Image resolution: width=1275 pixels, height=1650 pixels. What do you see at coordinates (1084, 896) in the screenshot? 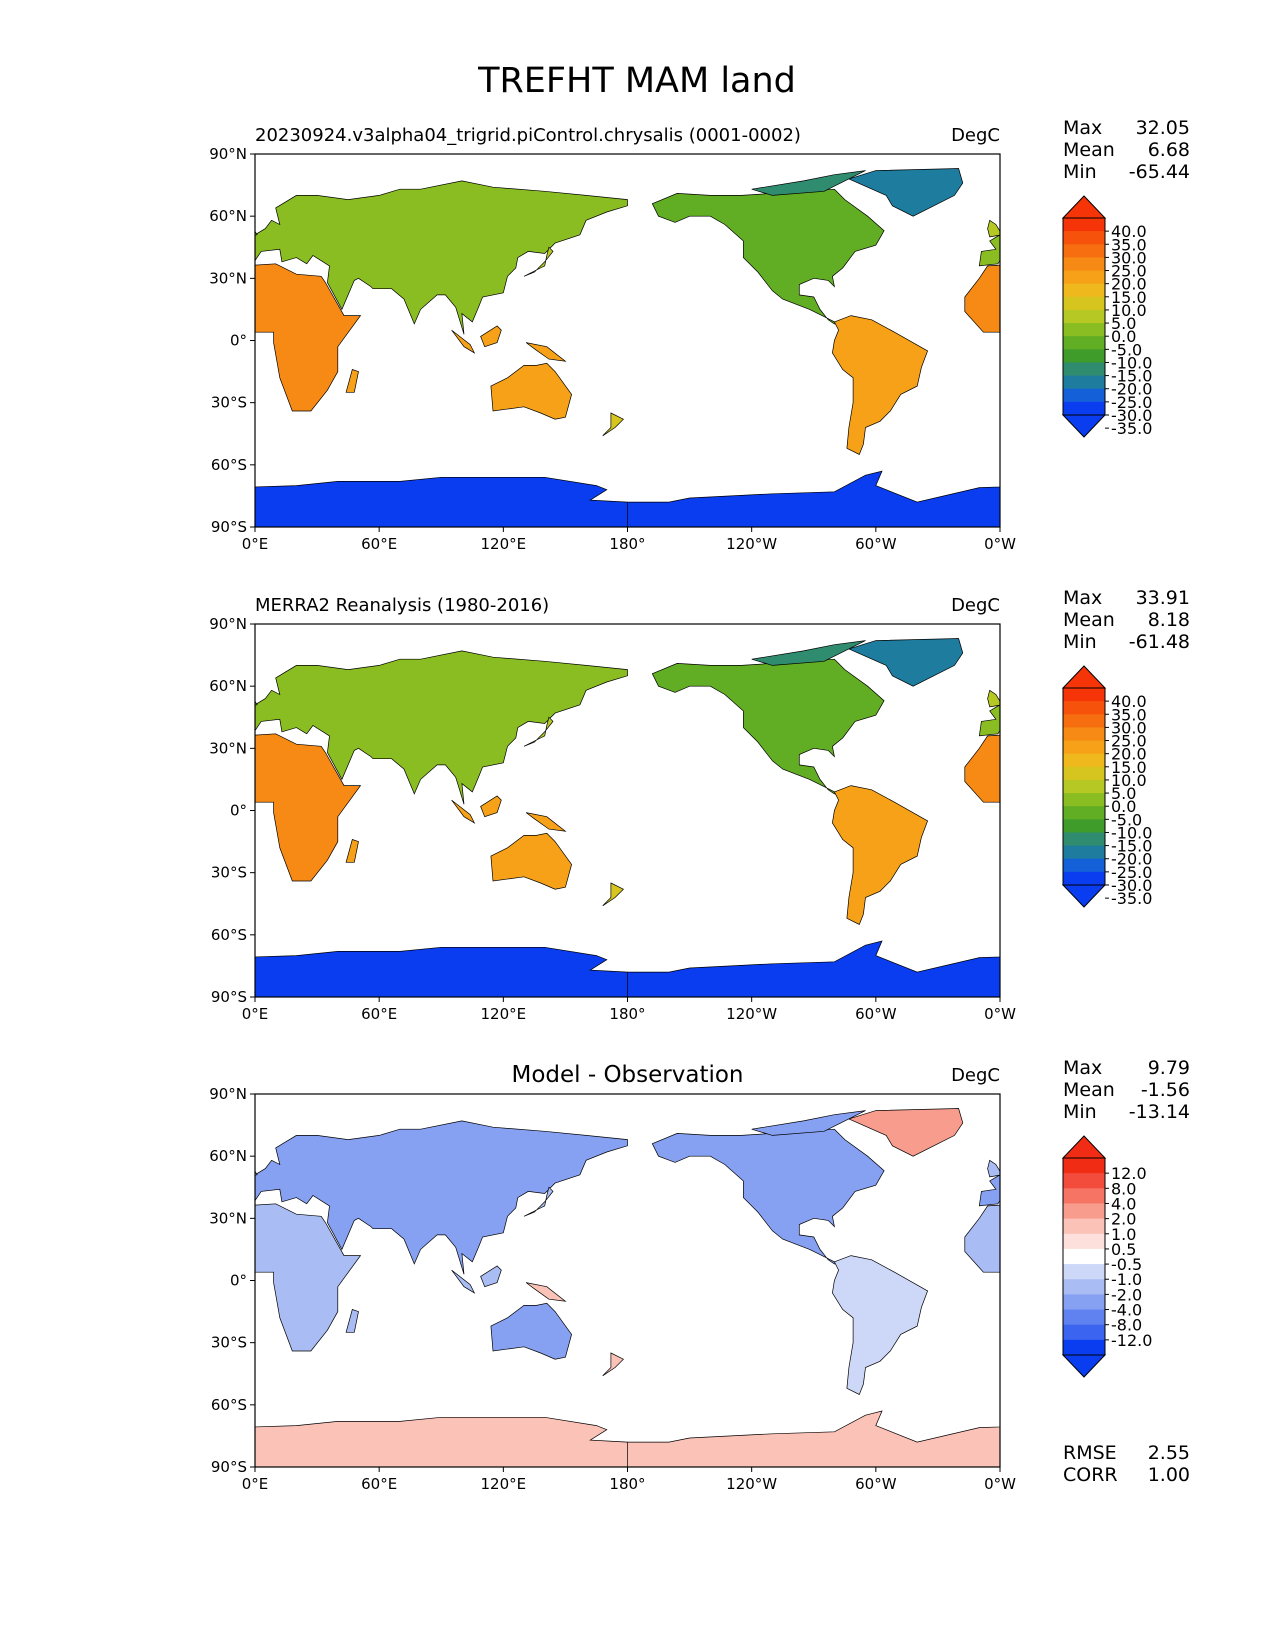
I see `colorbar-extend-bottom` at bounding box center [1084, 896].